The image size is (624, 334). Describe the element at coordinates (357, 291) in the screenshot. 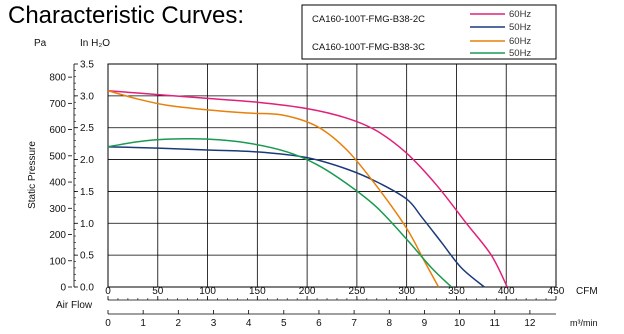

I see `x-tick-label-cfm: 250` at that location.